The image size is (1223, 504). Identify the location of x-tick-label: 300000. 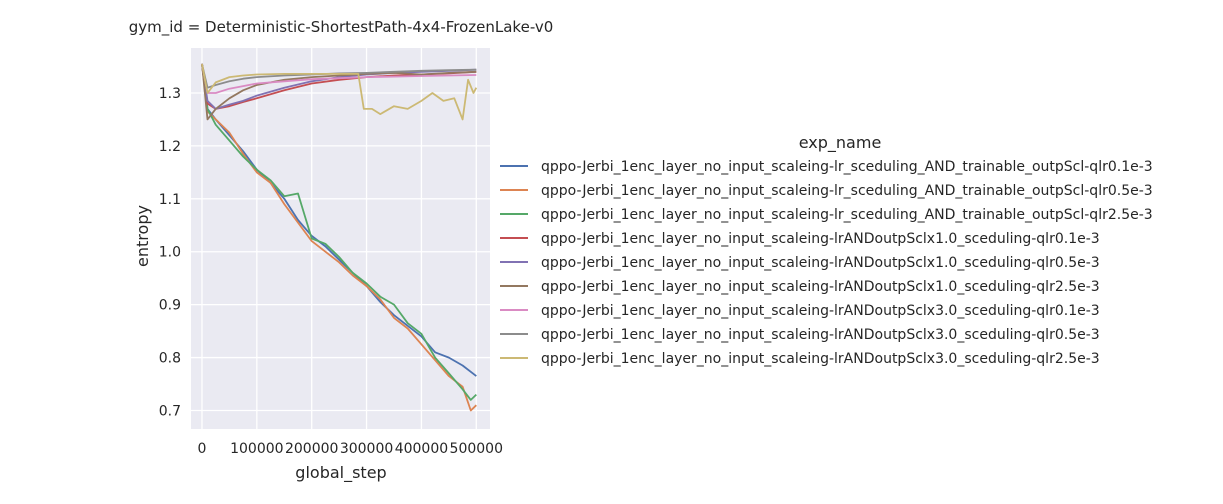
(366, 449).